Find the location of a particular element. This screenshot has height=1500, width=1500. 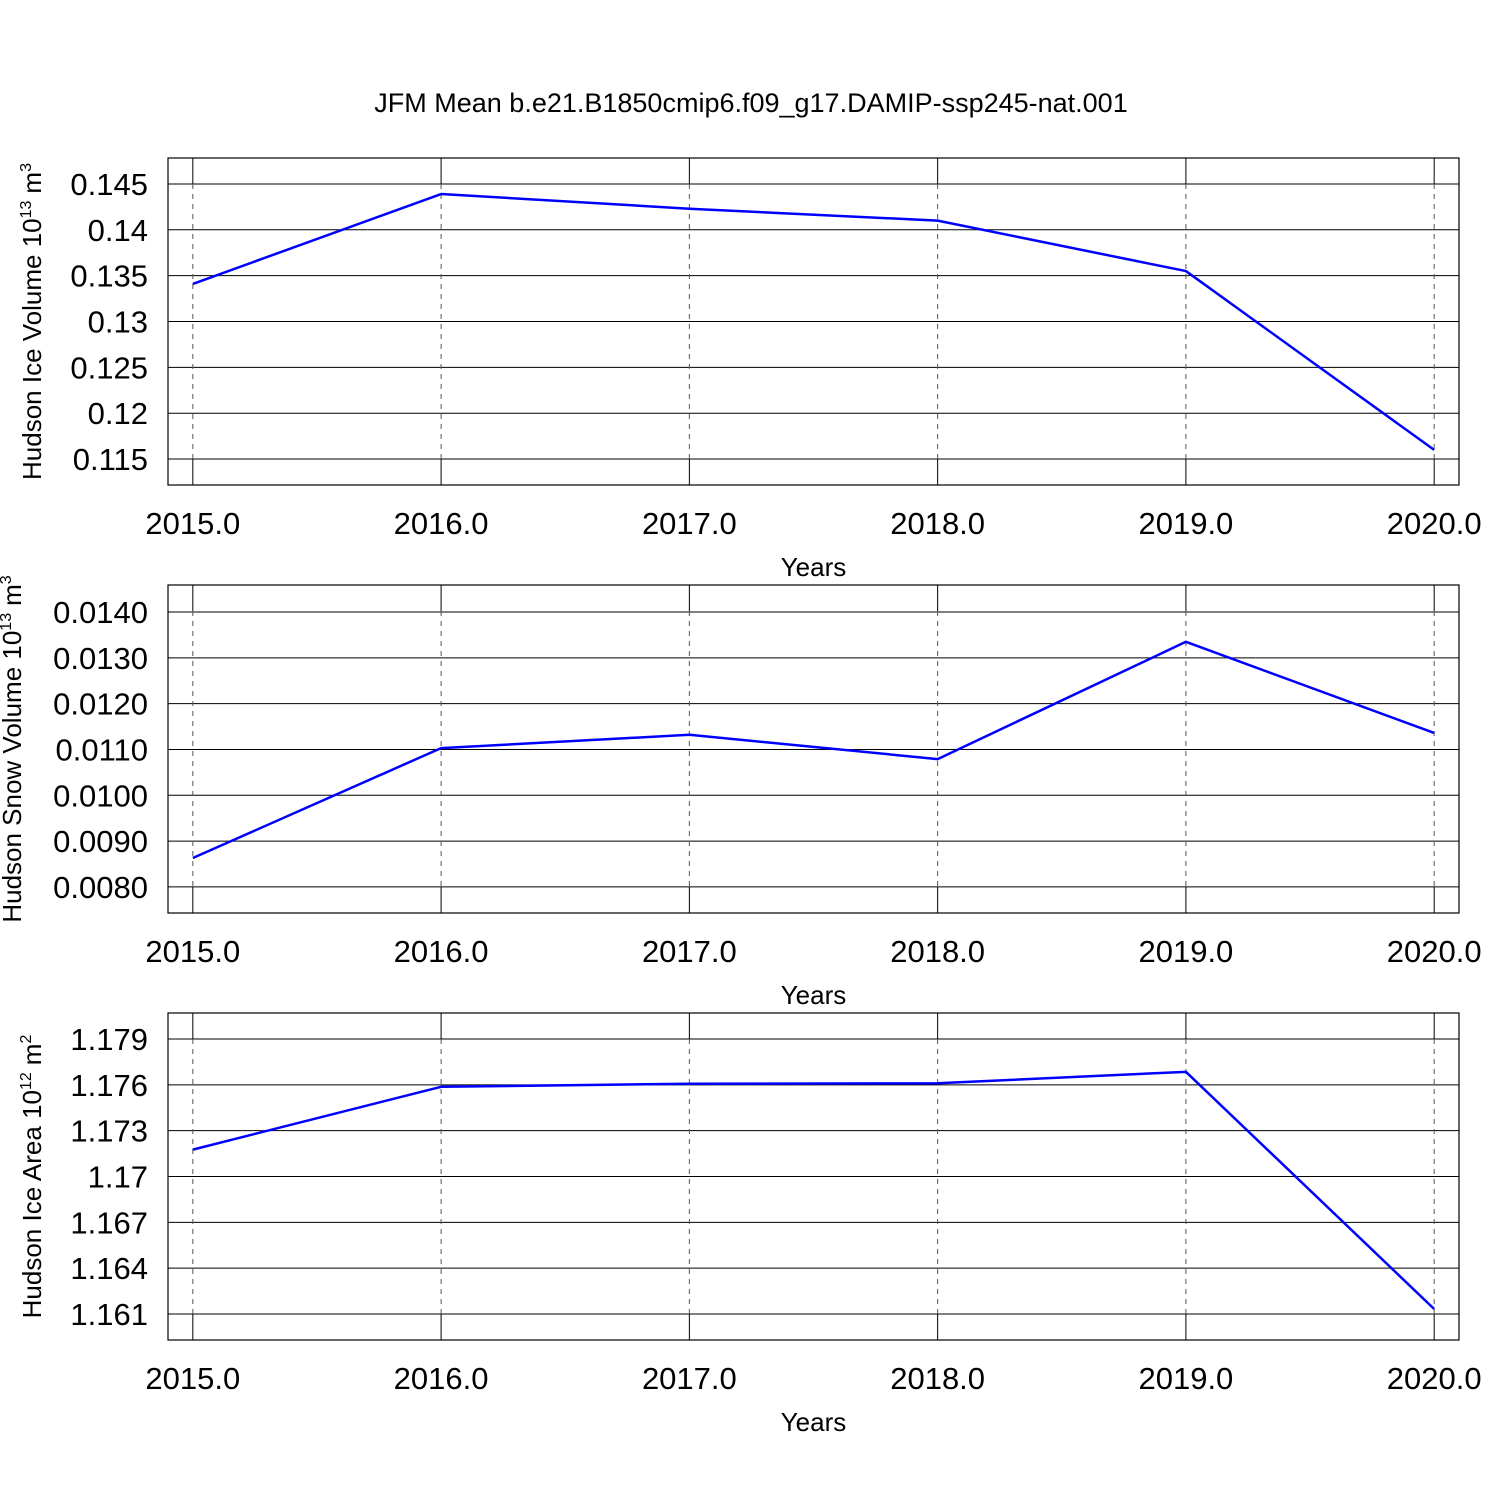

y-tick-label: 1.17 is located at coordinates (118, 1177).